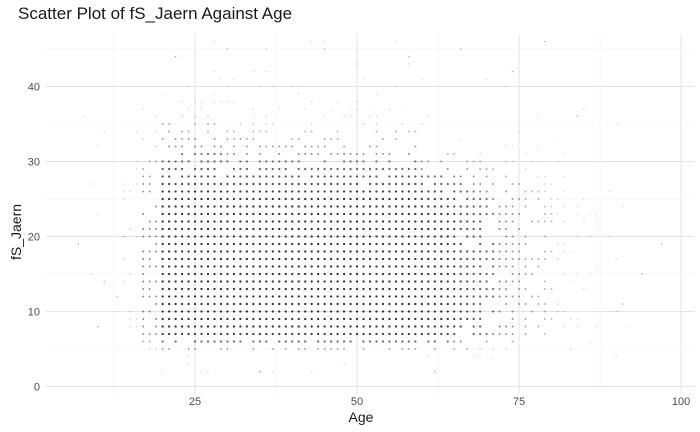 Image resolution: width=700 pixels, height=432 pixels. What do you see at coordinates (357, 402) in the screenshot?
I see `x-tick-label: 50` at bounding box center [357, 402].